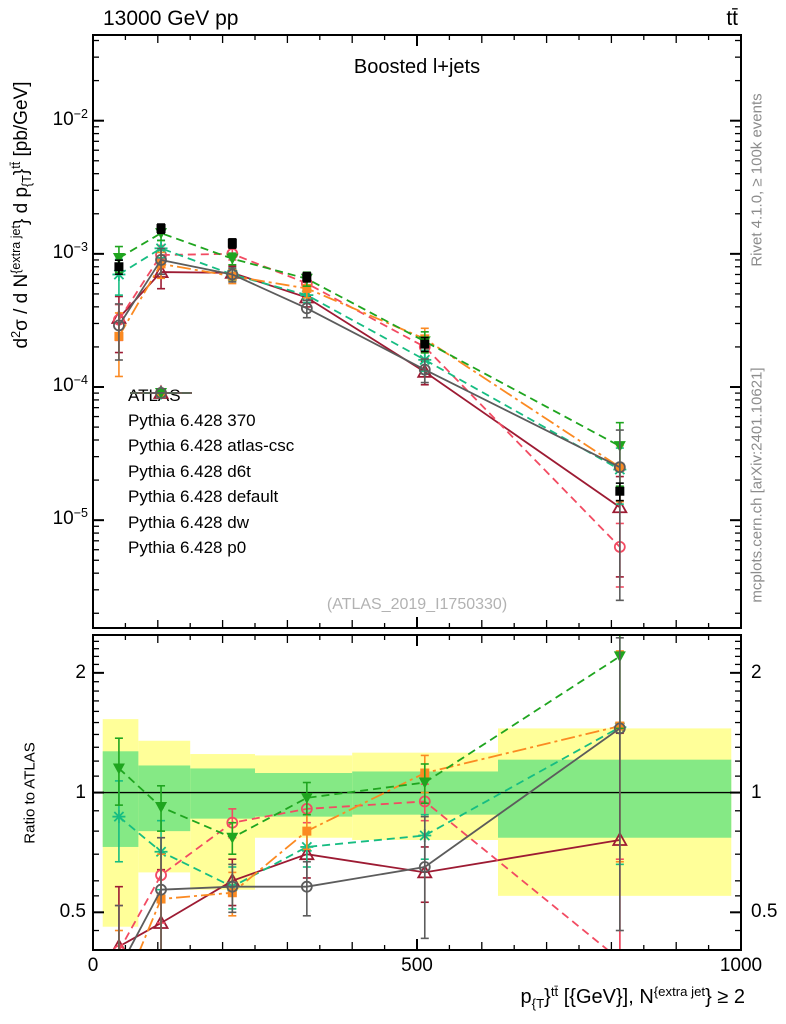  What do you see at coordinates (93, 965) in the screenshot?
I see `x-tick-label: 0` at bounding box center [93, 965].